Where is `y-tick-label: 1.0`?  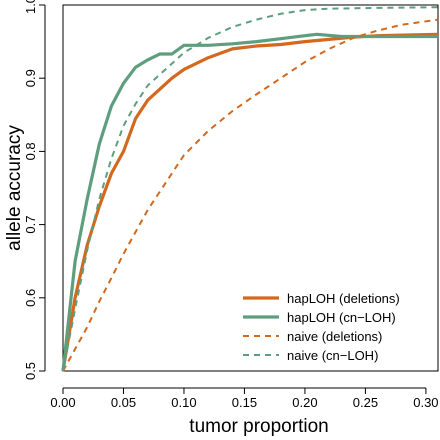
y-tick-label: 1.0 is located at coordinates (30, 7).